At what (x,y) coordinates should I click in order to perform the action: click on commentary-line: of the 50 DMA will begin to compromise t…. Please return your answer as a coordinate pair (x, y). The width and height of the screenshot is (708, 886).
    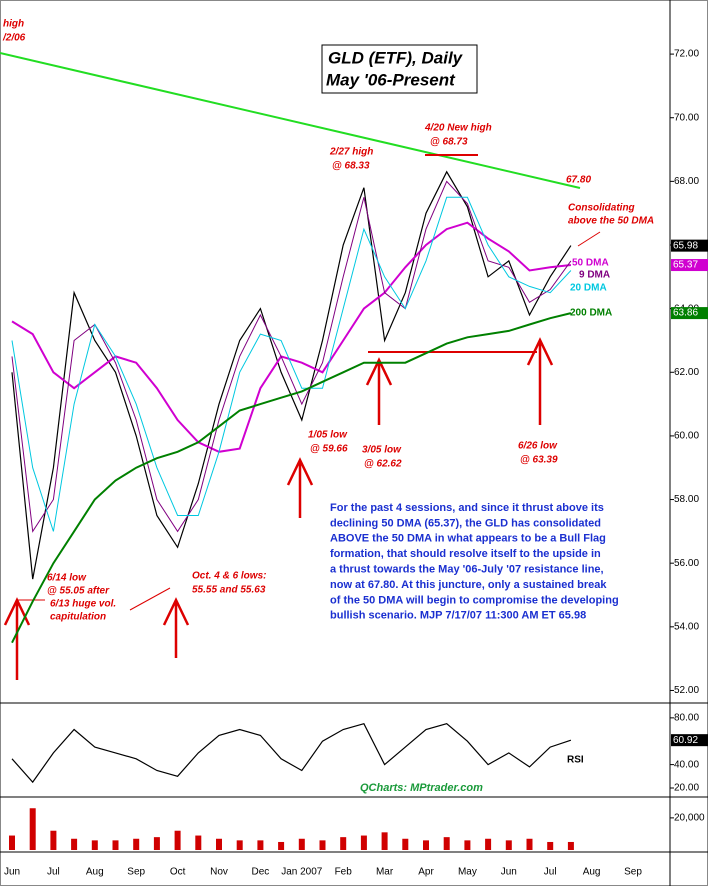
    Looking at the image, I should click on (474, 600).